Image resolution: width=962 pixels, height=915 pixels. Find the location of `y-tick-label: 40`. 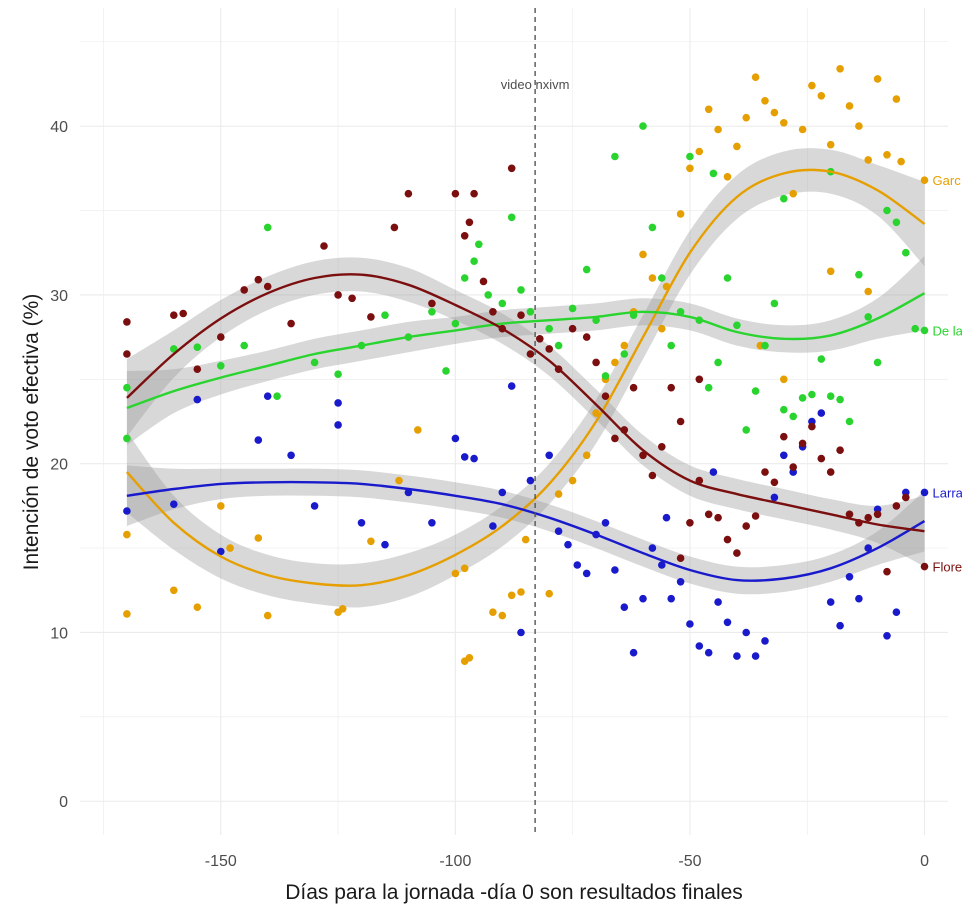

y-tick-label: 40 is located at coordinates (59, 127).